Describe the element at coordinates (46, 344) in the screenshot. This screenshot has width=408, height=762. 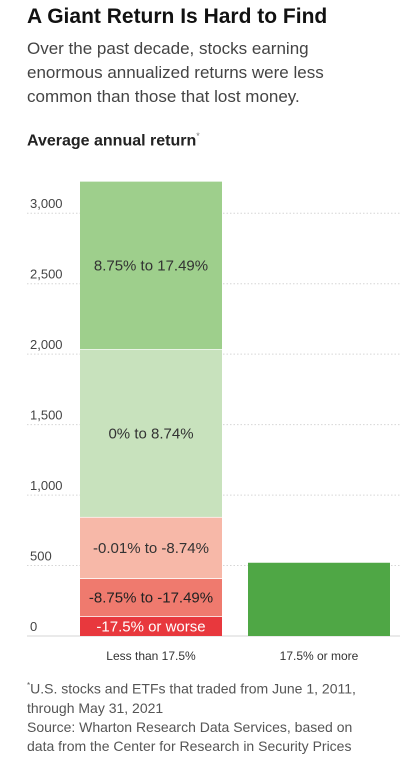
I see `y-tick-label: 2,000` at that location.